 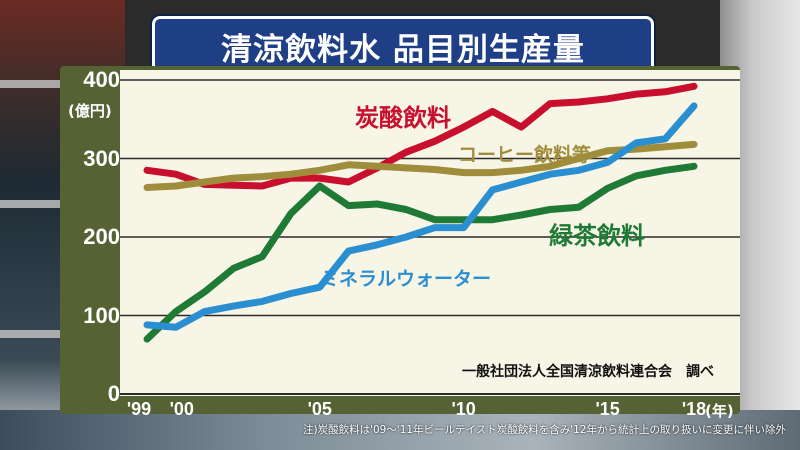 I want to click on x-axis-unit: (年), so click(x=719, y=411).